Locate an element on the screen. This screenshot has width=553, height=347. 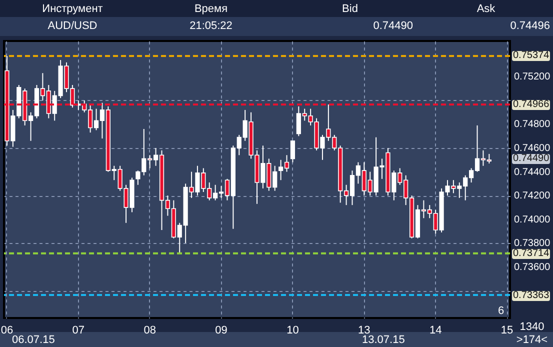
ref-line-label: 0.73363 is located at coordinates (531, 295).